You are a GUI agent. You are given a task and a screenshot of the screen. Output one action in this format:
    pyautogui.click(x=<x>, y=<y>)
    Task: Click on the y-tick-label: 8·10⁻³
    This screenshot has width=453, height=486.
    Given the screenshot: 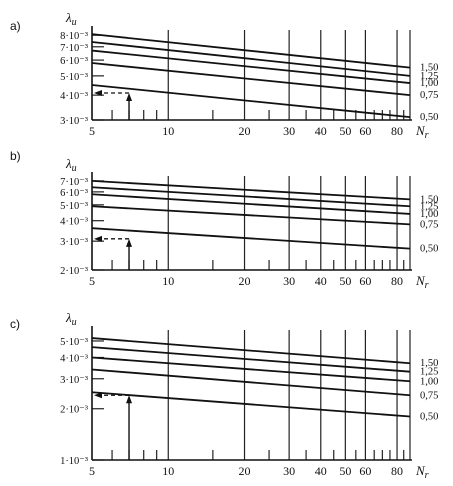 What is the action you would take?
    pyautogui.click(x=74, y=36)
    